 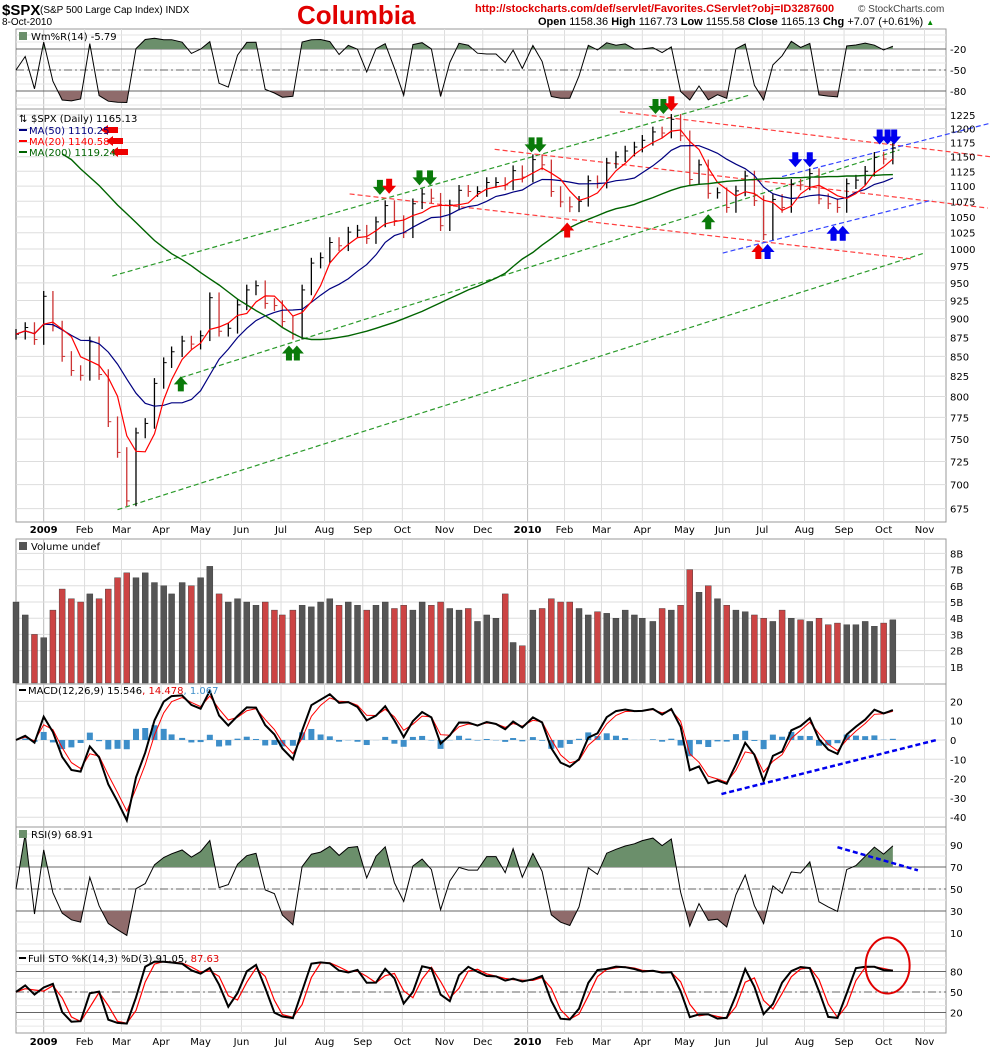 What do you see at coordinates (21, 10) in the screenshot?
I see `symbol: $SPX` at bounding box center [21, 10].